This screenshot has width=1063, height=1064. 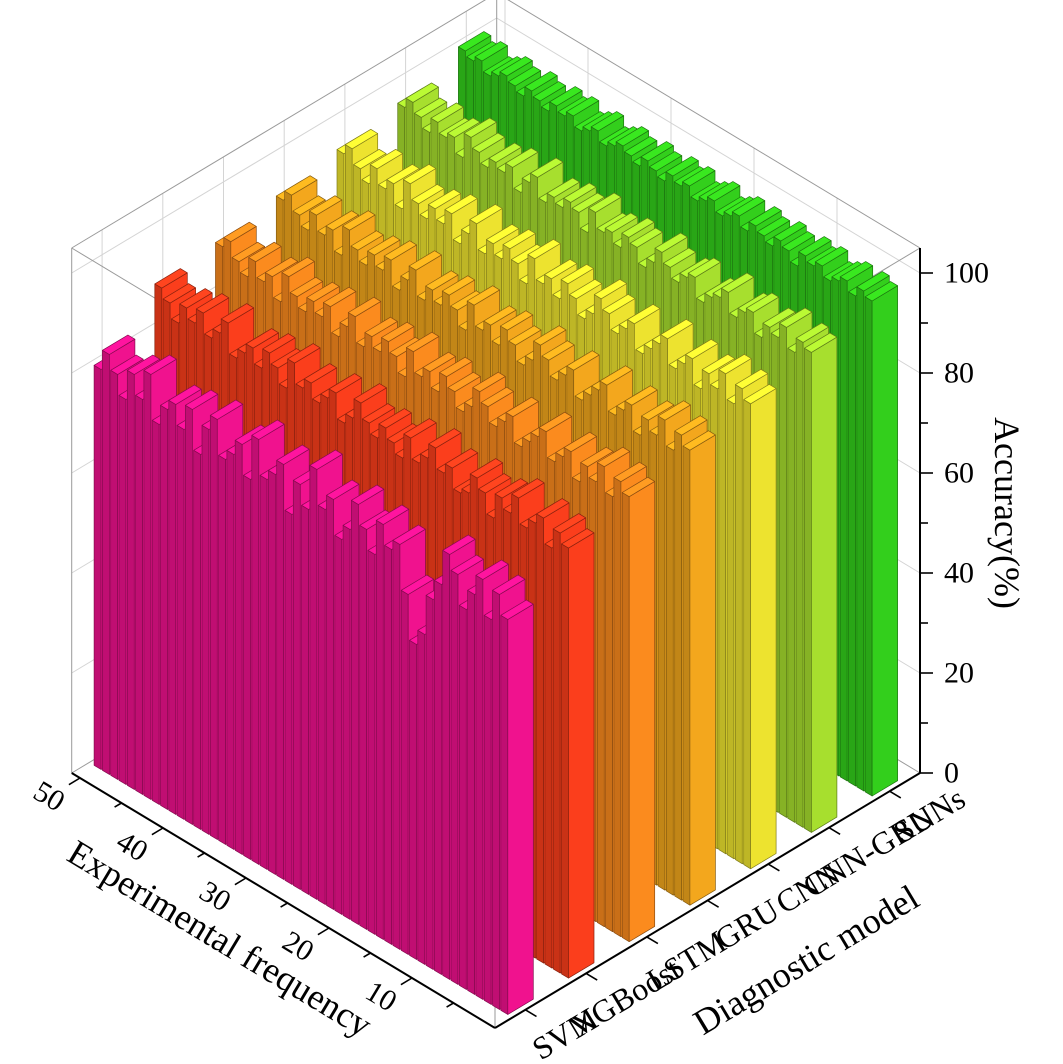 I want to click on x-tick-label: 50, so click(x=49, y=797).